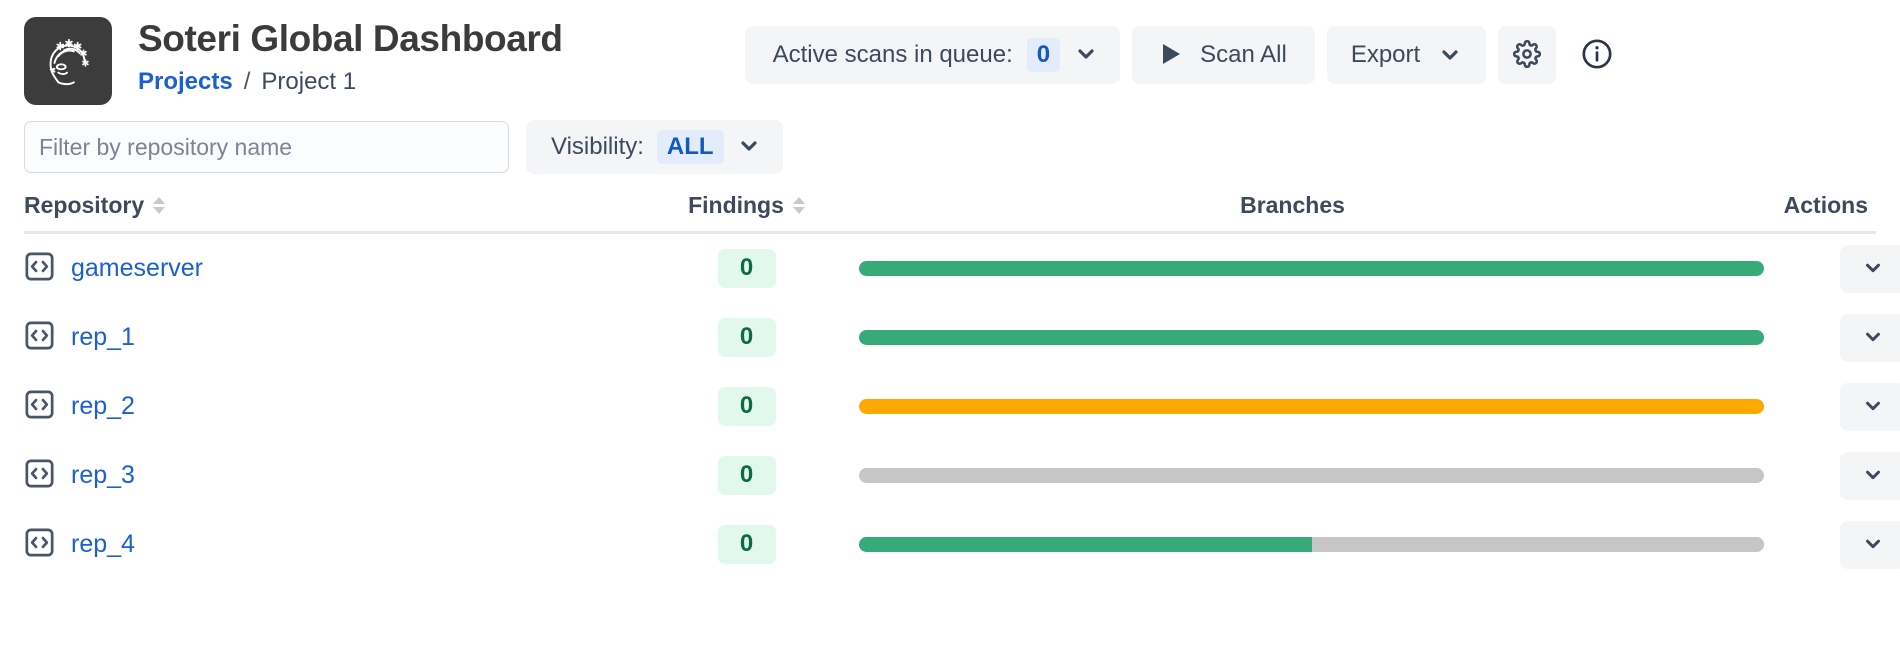 The width and height of the screenshot is (1900, 662). What do you see at coordinates (597, 146) in the screenshot?
I see `visibility-label: Visibility:` at bounding box center [597, 146].